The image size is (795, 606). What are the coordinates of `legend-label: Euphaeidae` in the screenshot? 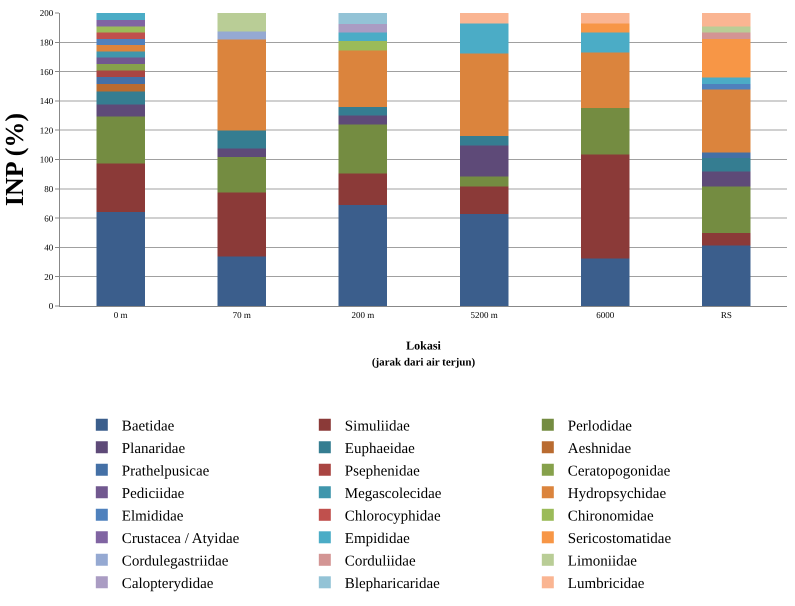 It's located at (380, 449).